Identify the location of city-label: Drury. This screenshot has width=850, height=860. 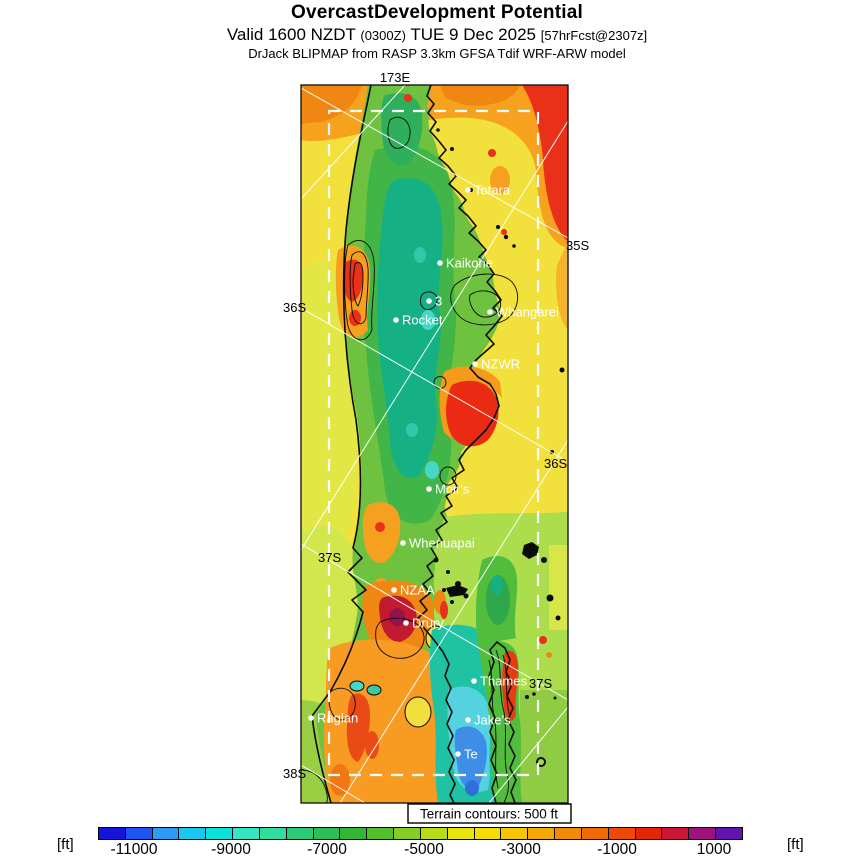
(428, 623).